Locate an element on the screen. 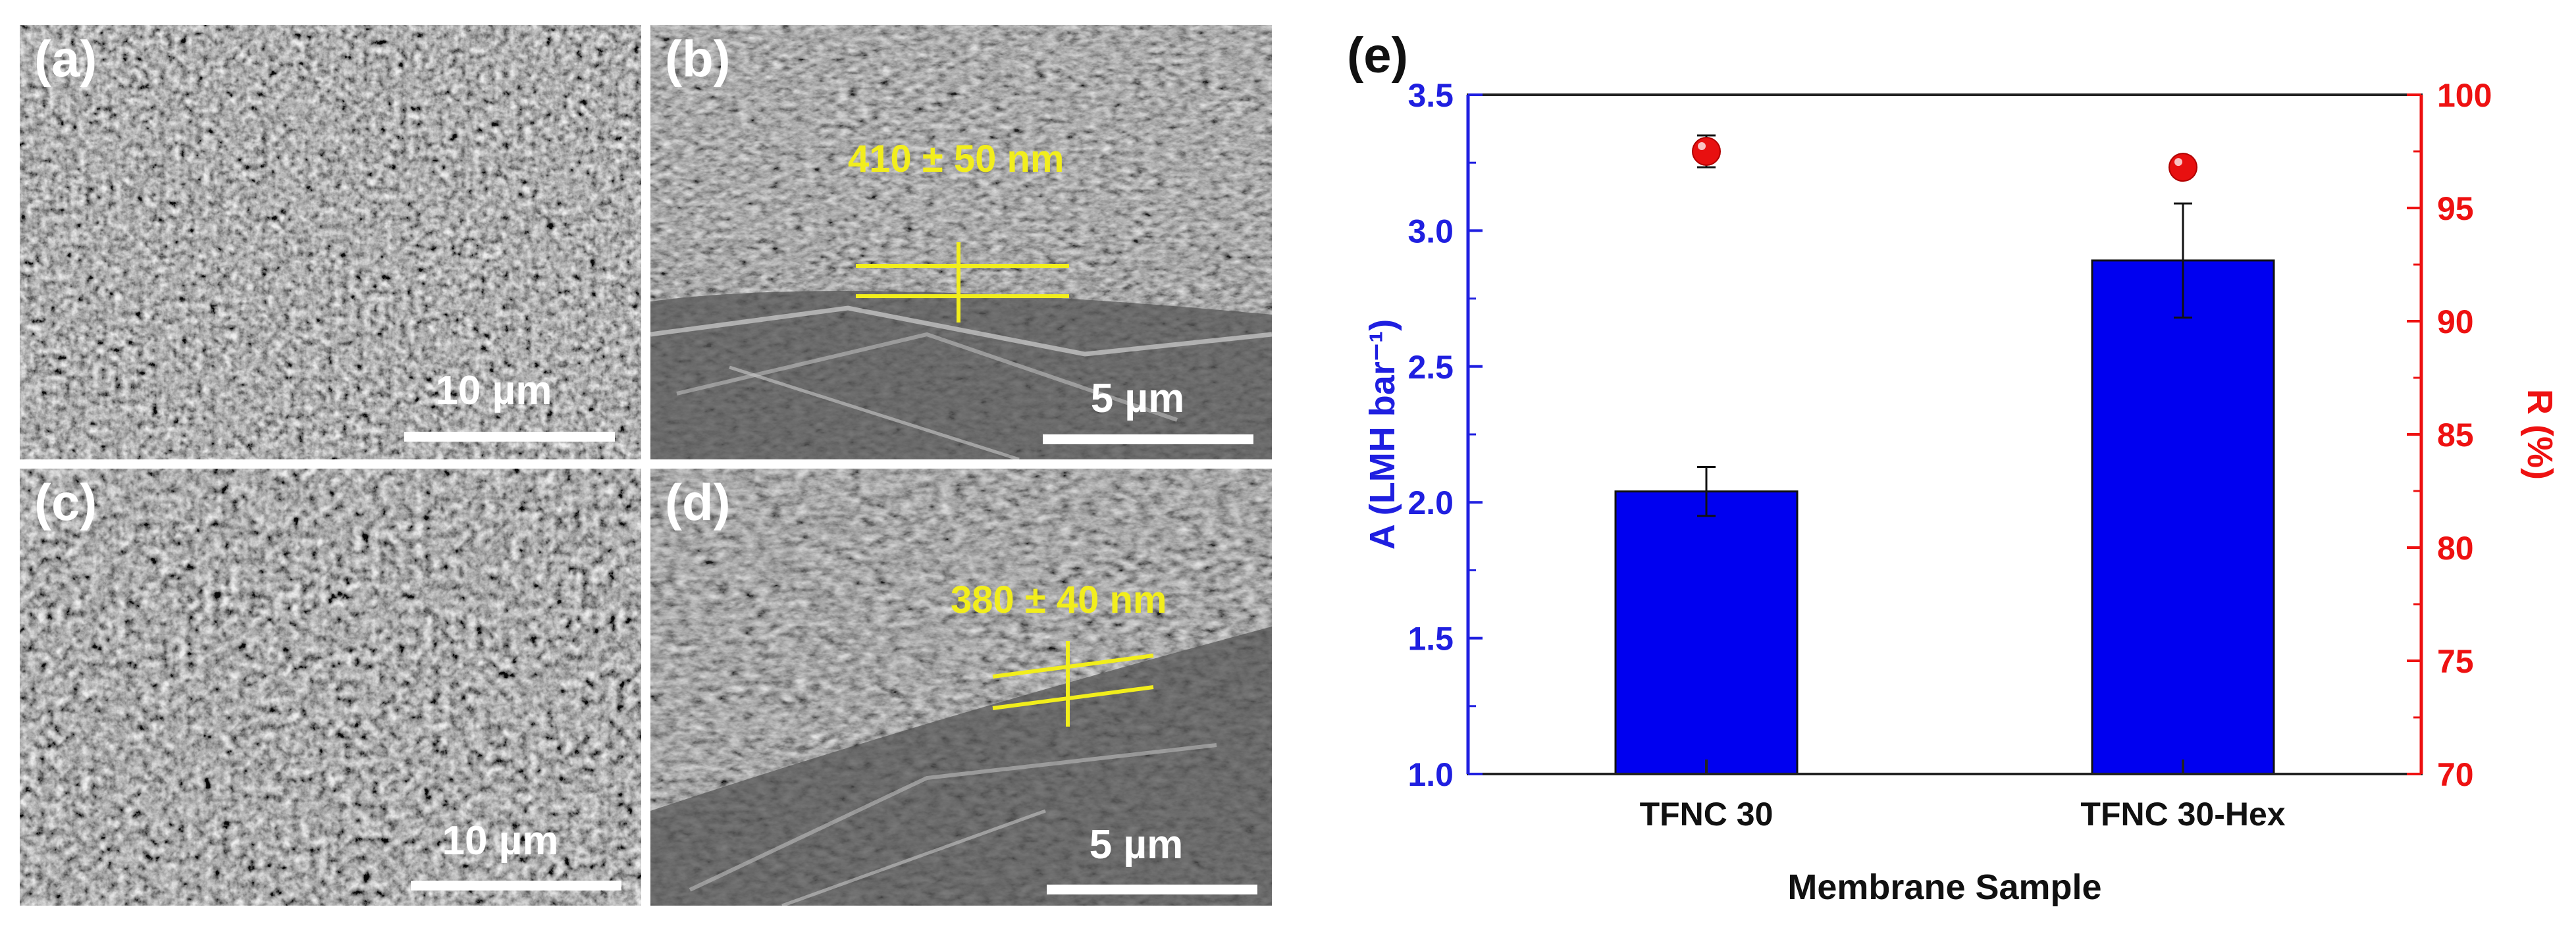  thickness-marker-b is located at coordinates (962, 282).